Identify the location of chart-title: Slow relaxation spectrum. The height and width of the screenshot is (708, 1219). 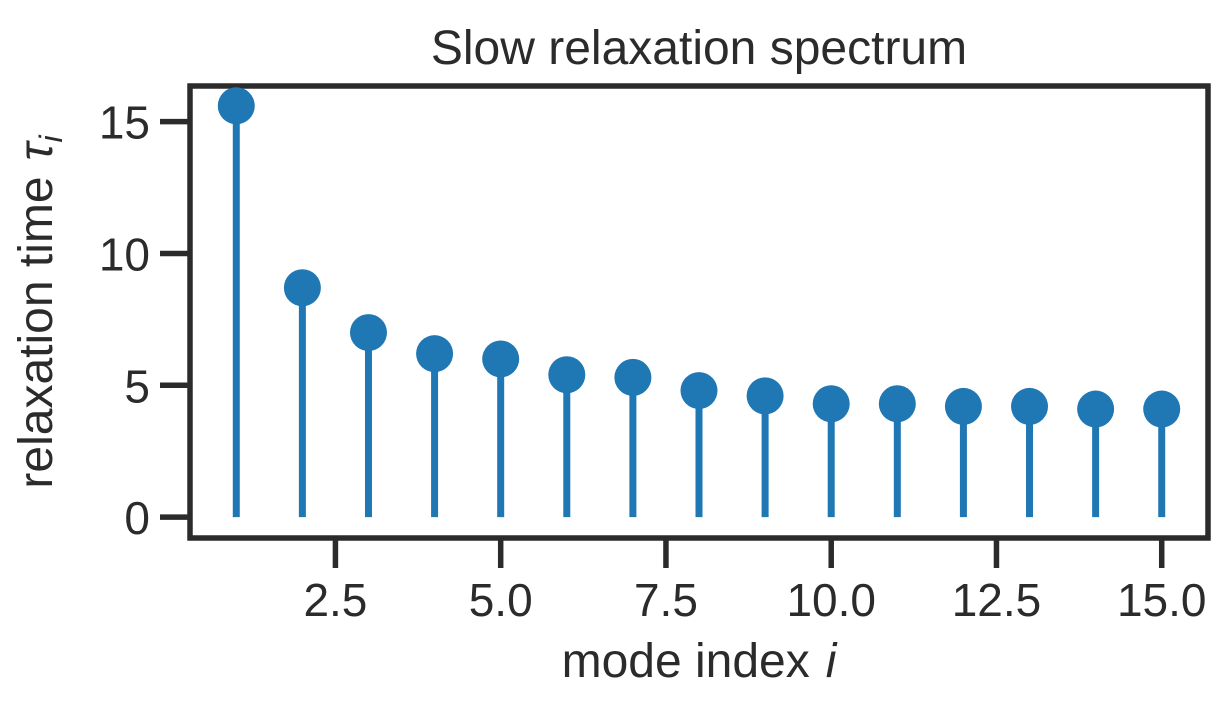
(699, 48).